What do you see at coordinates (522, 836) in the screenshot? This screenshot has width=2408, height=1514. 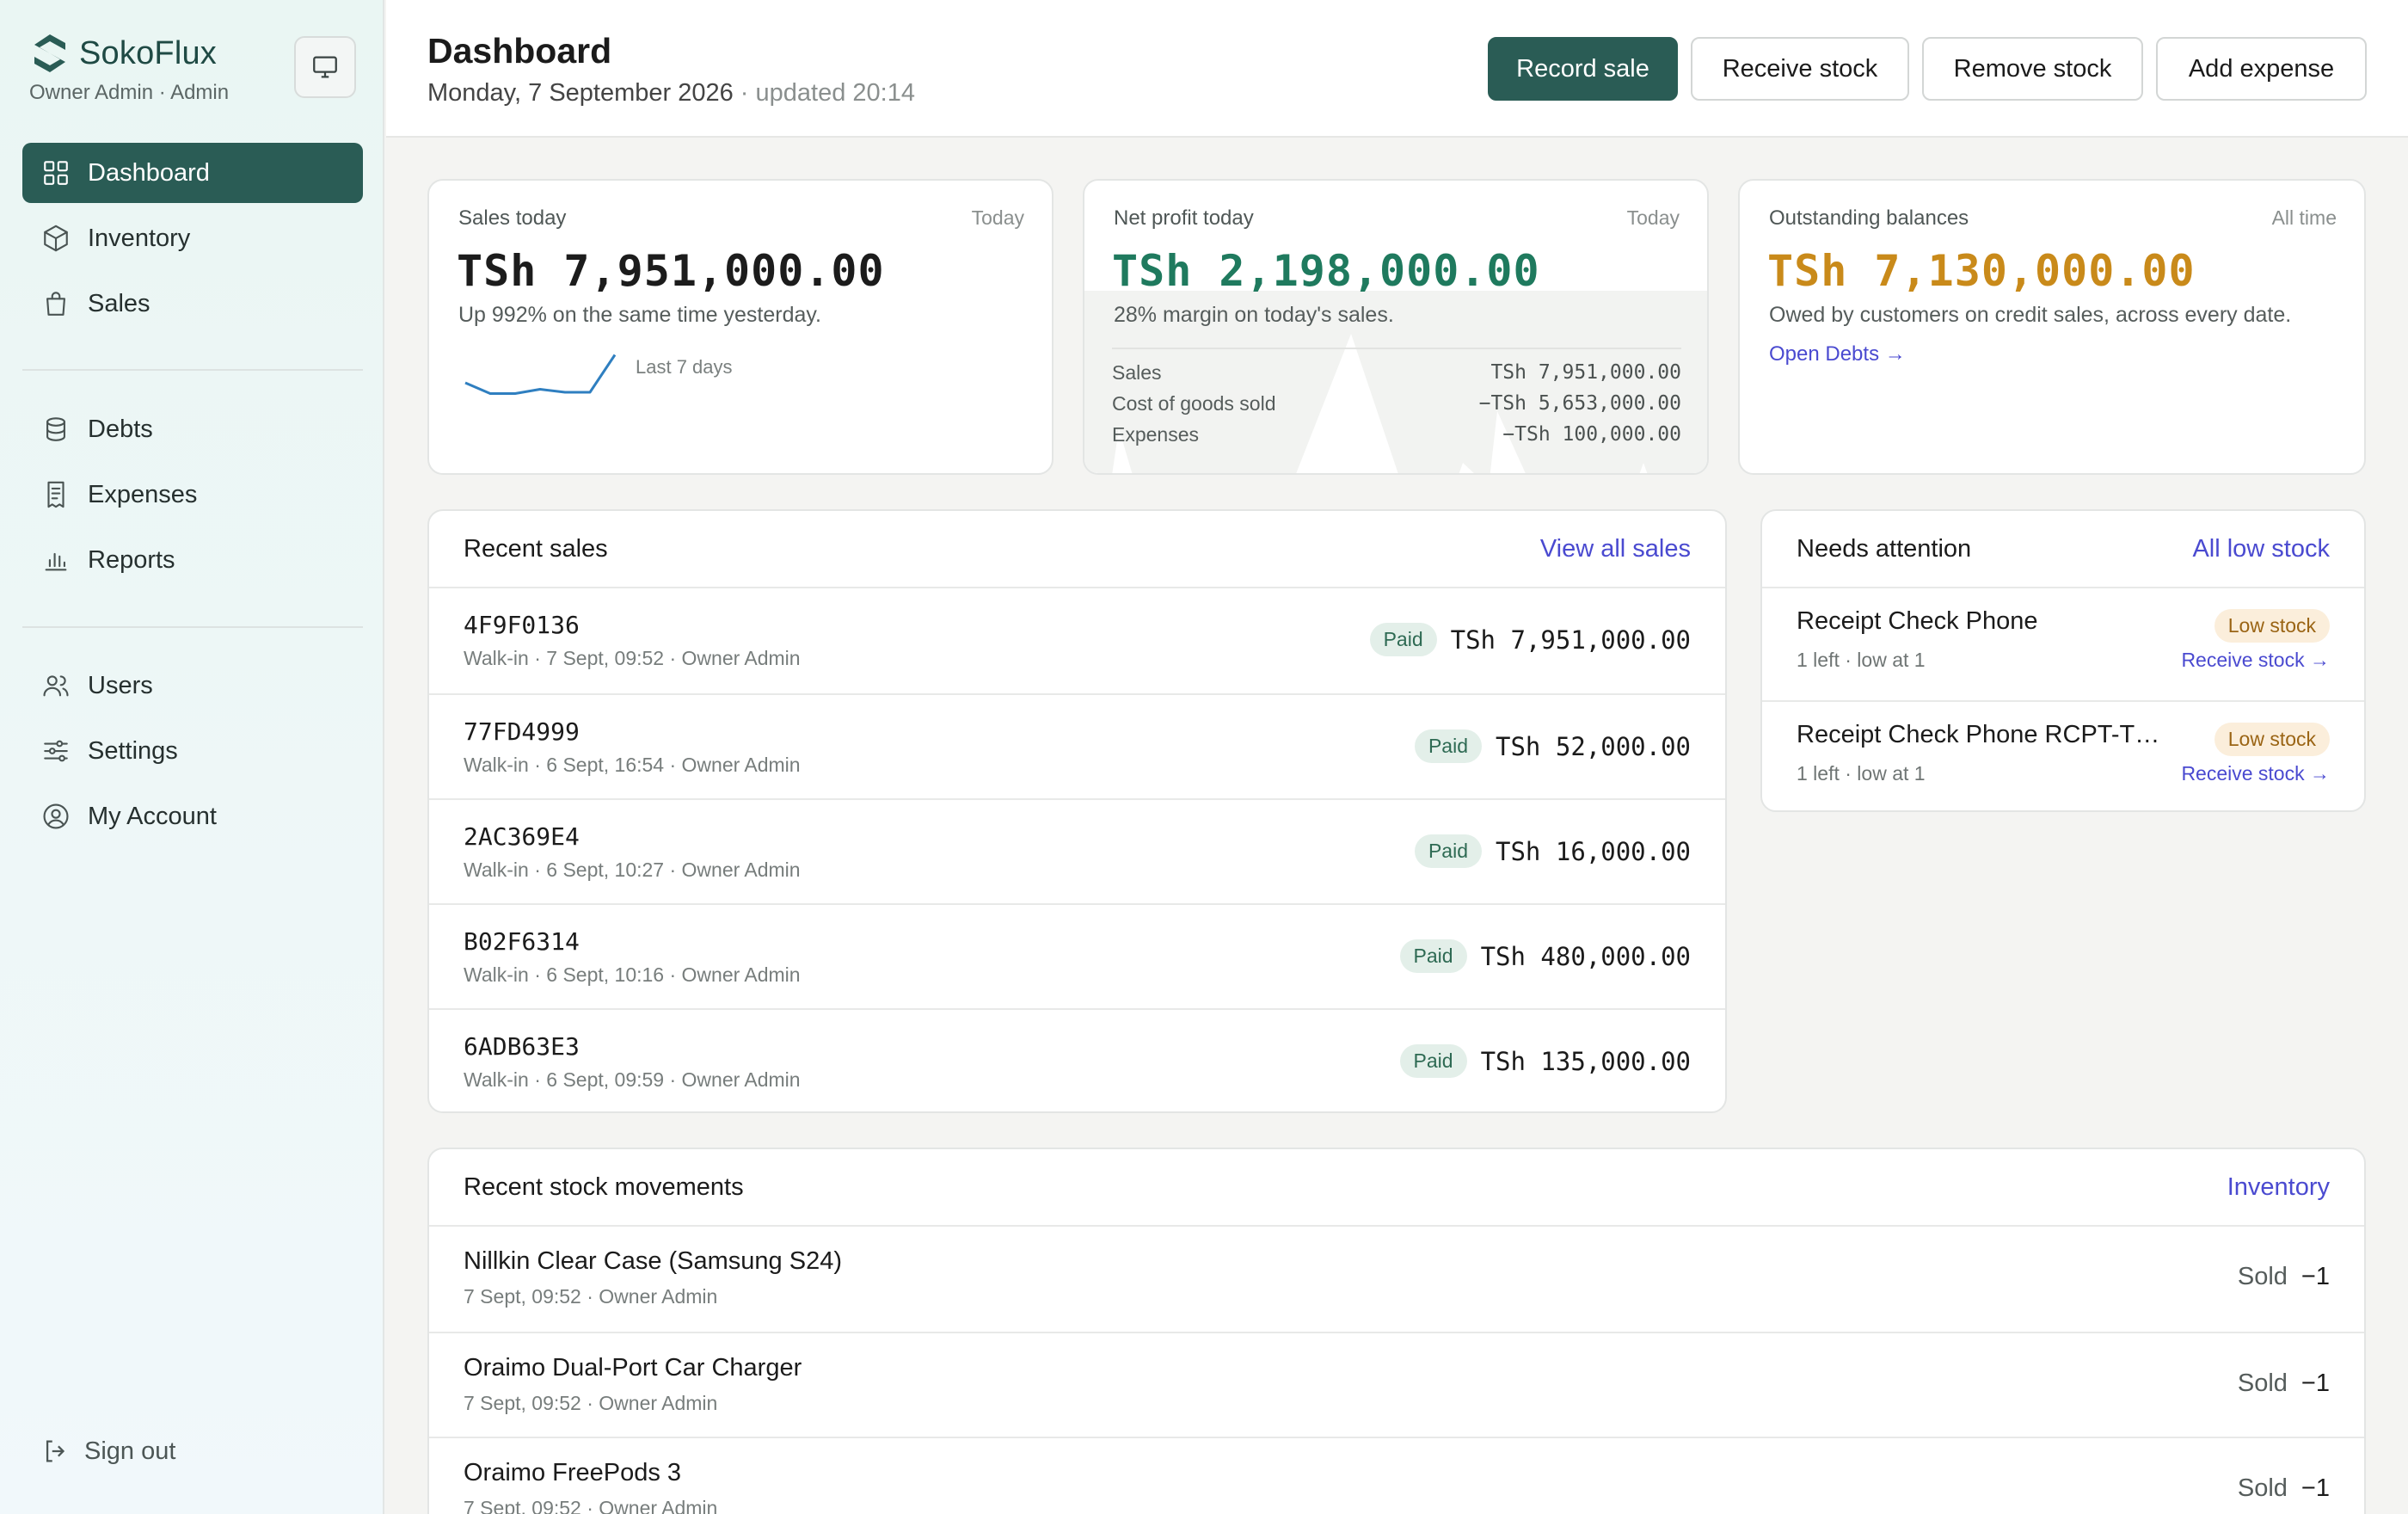 I see `sale-id: 2AC369E4` at bounding box center [522, 836].